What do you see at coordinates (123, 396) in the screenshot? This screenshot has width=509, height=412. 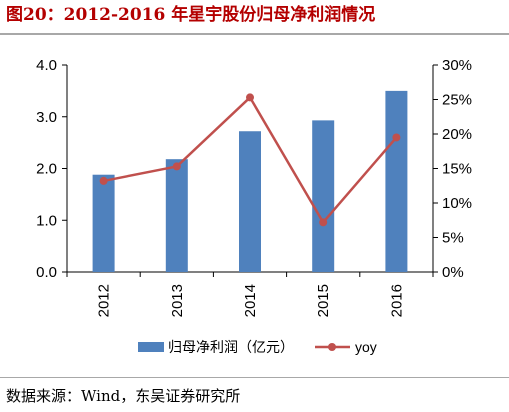 I see `data-source-note: 数据来源：Wind，东吴证券研究所` at bounding box center [123, 396].